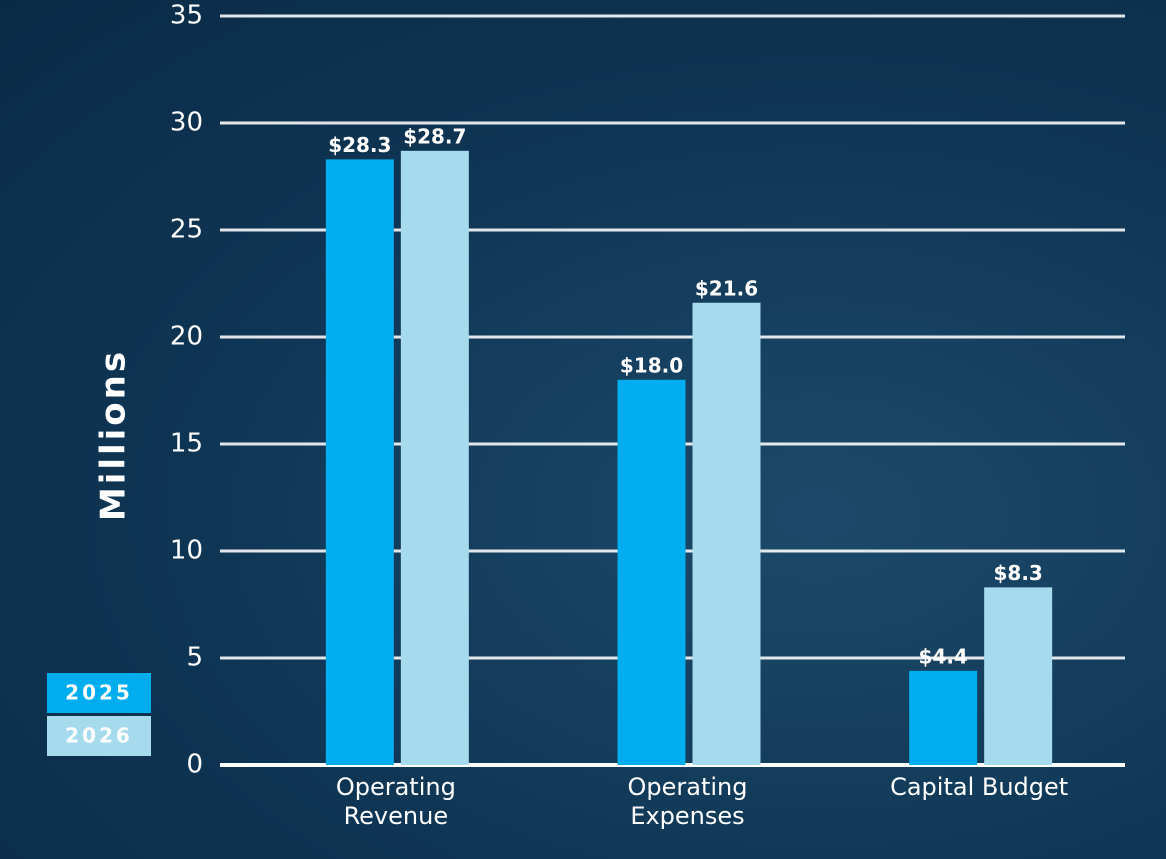  I want to click on value-label: $21.6, so click(726, 288).